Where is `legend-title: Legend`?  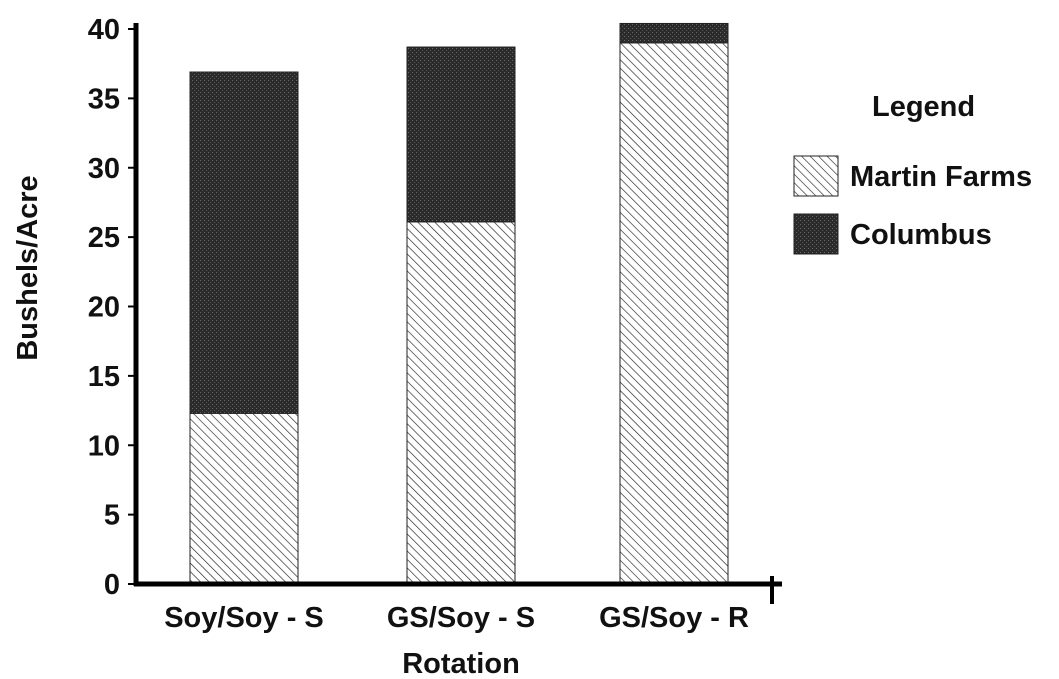 legend-title: Legend is located at coordinates (923, 107).